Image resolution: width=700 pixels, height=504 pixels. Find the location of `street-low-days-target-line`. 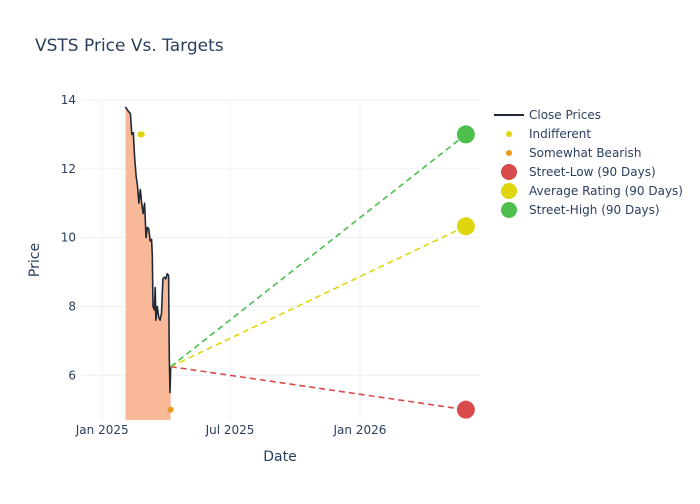

street-low-days-target-line is located at coordinates (318, 388).